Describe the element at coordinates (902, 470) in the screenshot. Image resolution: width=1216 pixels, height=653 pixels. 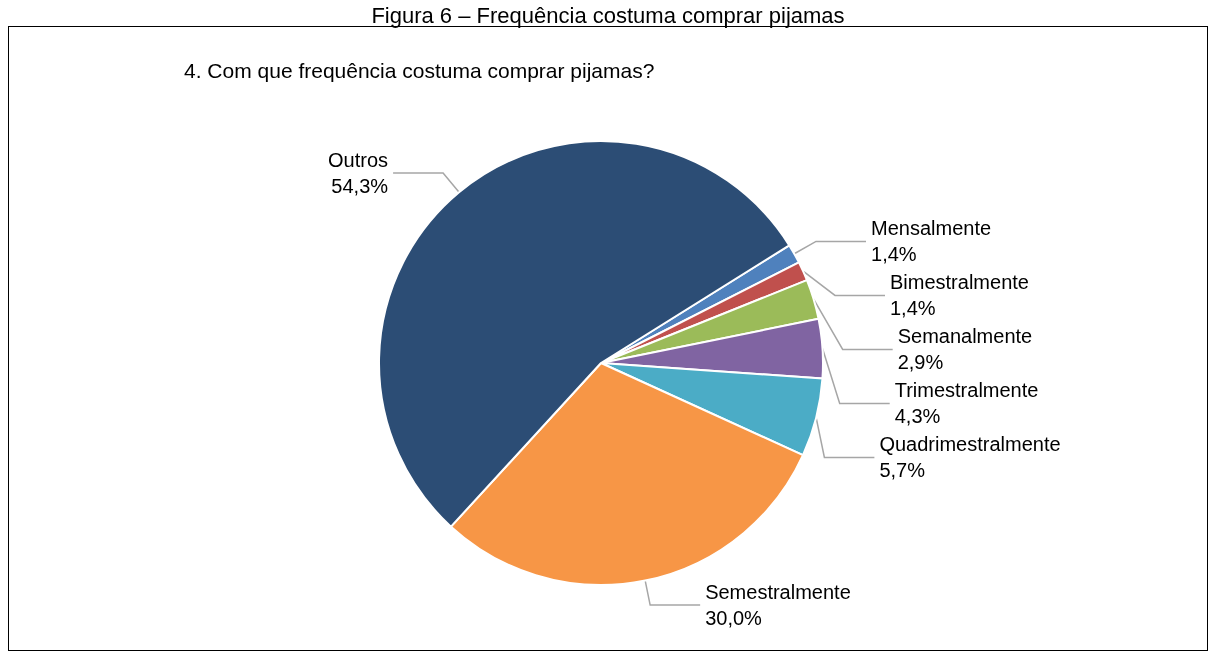
I see `data-label: 5,7%` at that location.